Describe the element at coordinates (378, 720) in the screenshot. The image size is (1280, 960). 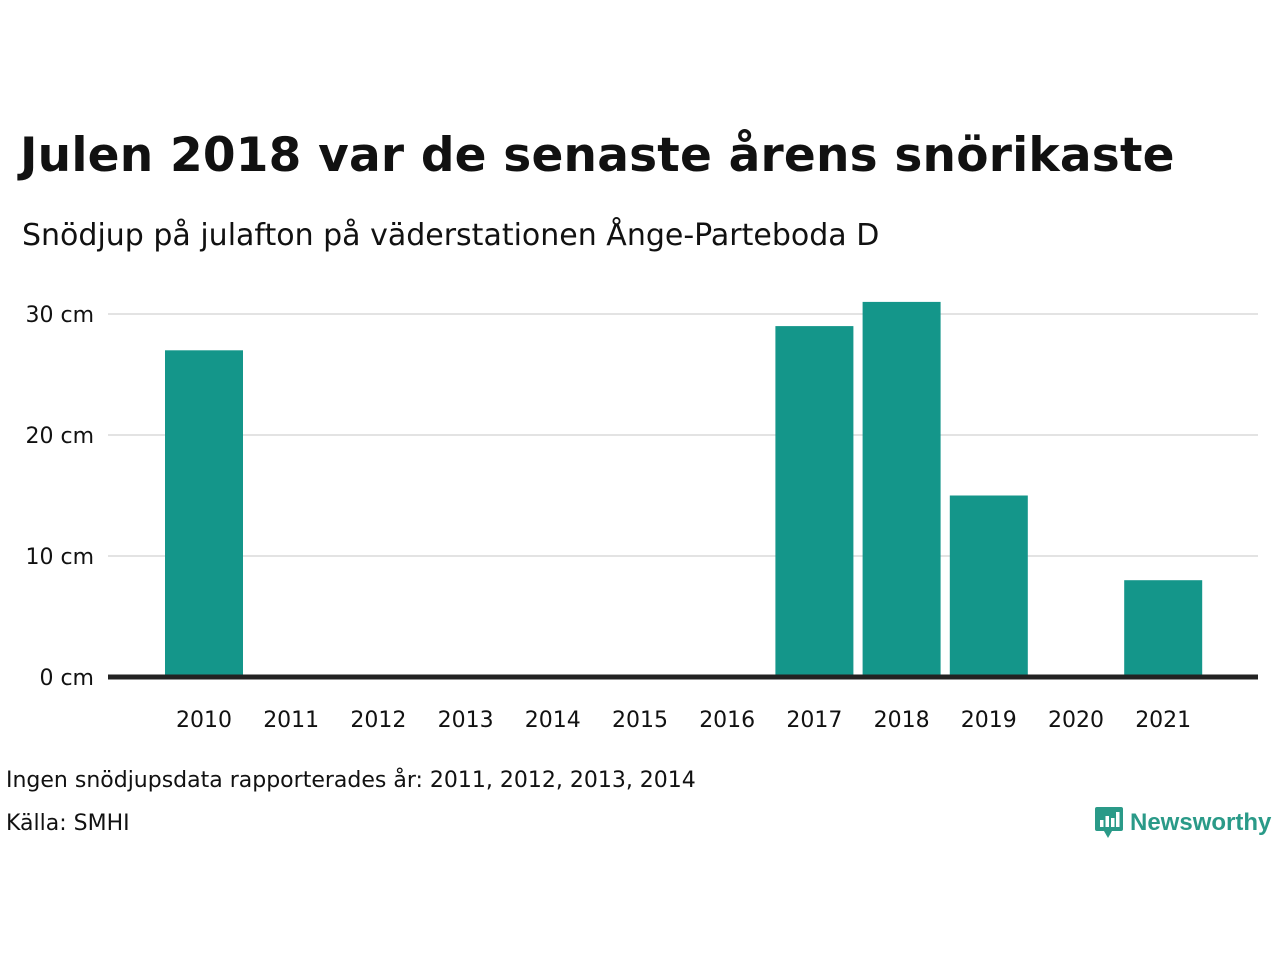
I see `x-tick-label-2012: 2012` at that location.